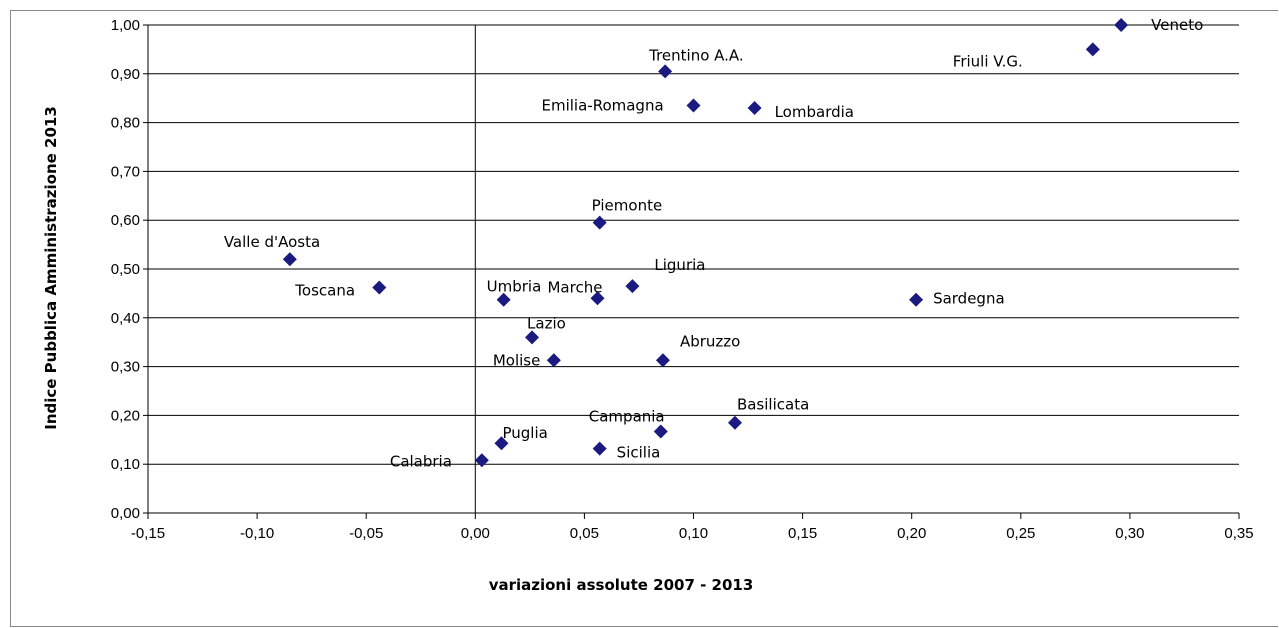 The height and width of the screenshot is (628, 1279). What do you see at coordinates (272, 242) in the screenshot?
I see `data-label: Valle d'Aosta` at bounding box center [272, 242].